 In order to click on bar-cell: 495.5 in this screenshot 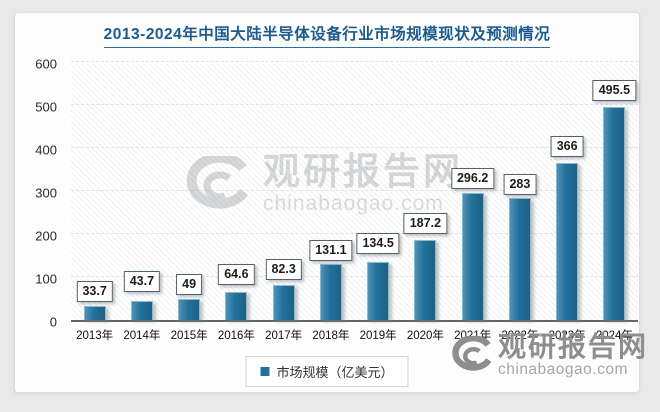, I will do `click(614, 192)`.